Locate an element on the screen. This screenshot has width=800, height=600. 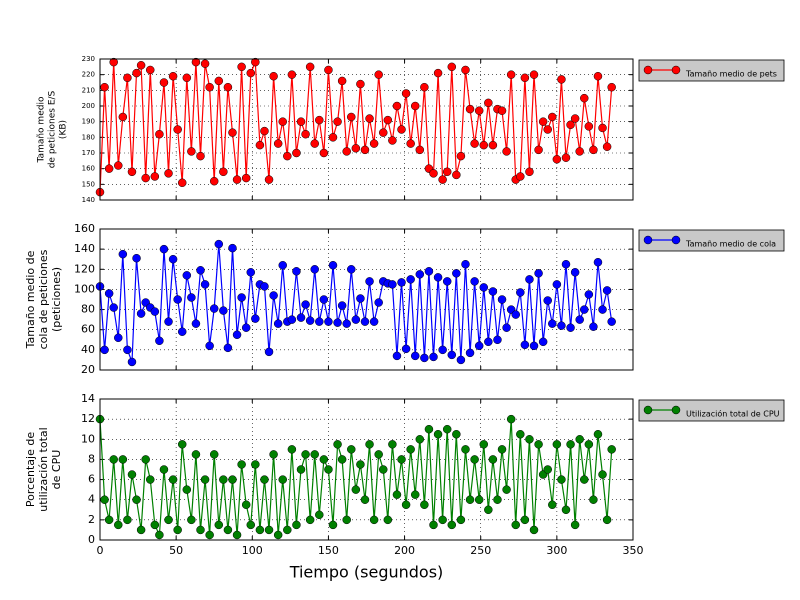
y-axis-label: cola de peticiones is located at coordinates (43, 299).